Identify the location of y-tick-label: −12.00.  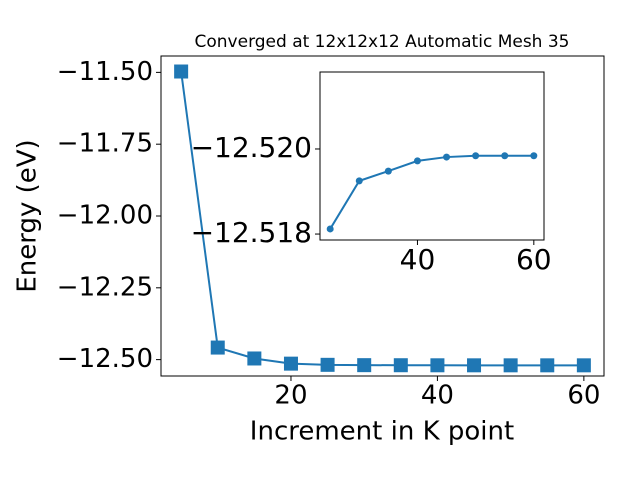
(105, 216).